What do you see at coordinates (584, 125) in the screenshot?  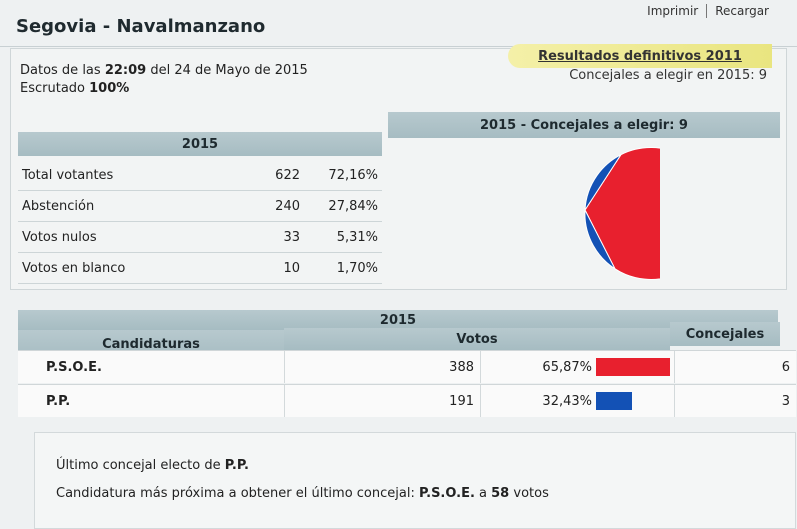 I see `pie-header: 2015 - Concejales a elegir: 9` at bounding box center [584, 125].